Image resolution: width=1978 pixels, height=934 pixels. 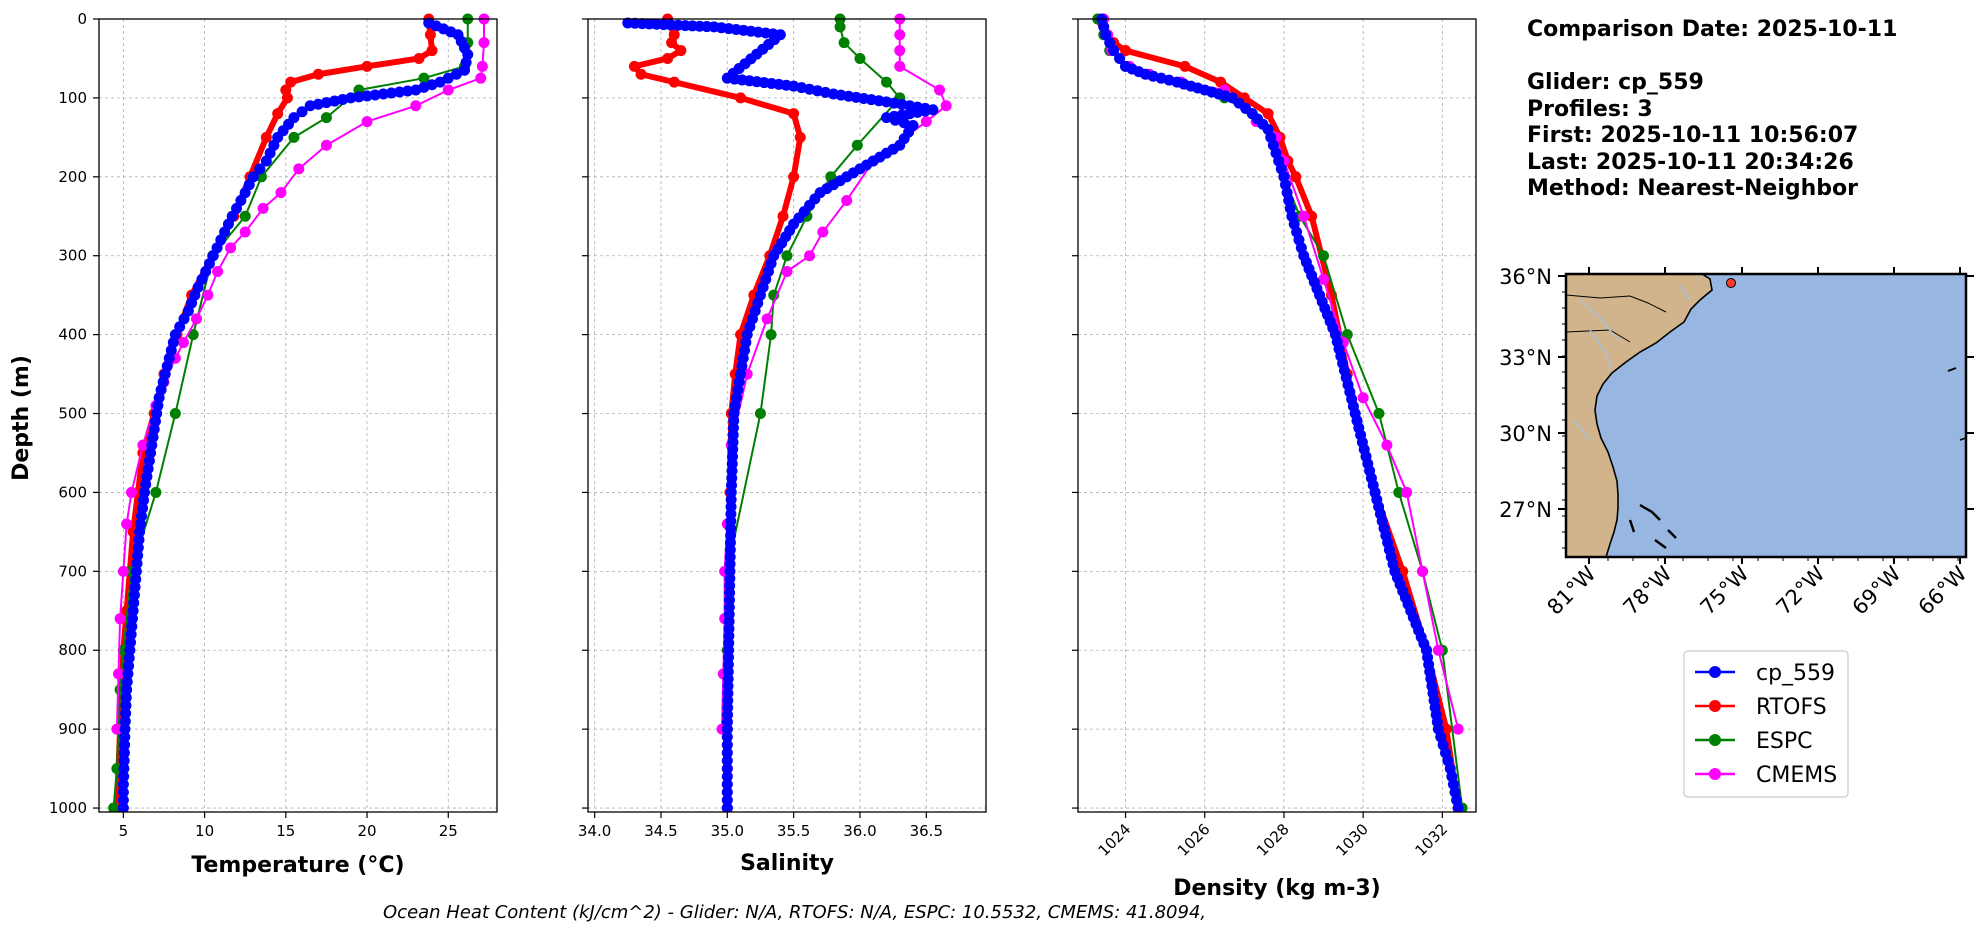 I want to click on salinity-axis-title: Salinity, so click(x=787, y=863).